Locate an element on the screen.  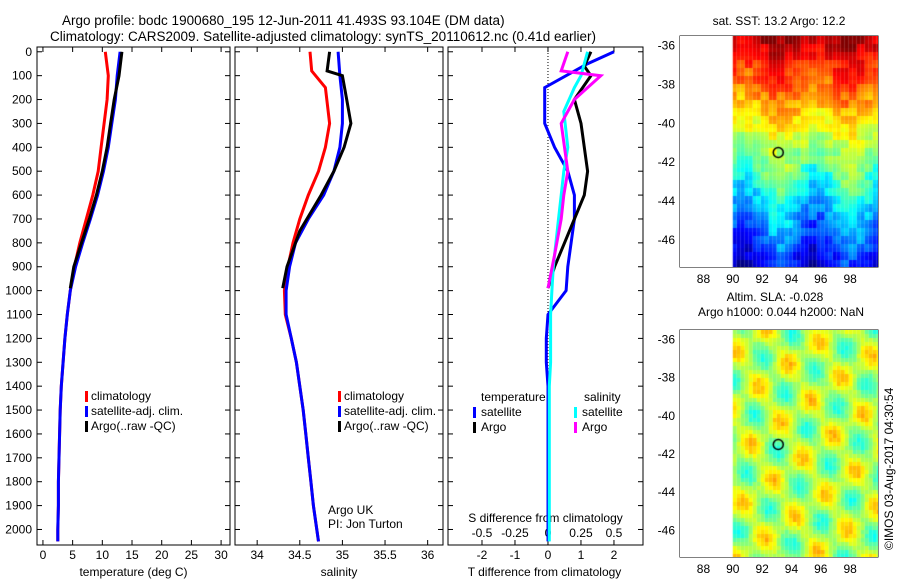
credit-text: ©IMOS 03-Aug-2017 04:30:54 is located at coordinates (889, 468).